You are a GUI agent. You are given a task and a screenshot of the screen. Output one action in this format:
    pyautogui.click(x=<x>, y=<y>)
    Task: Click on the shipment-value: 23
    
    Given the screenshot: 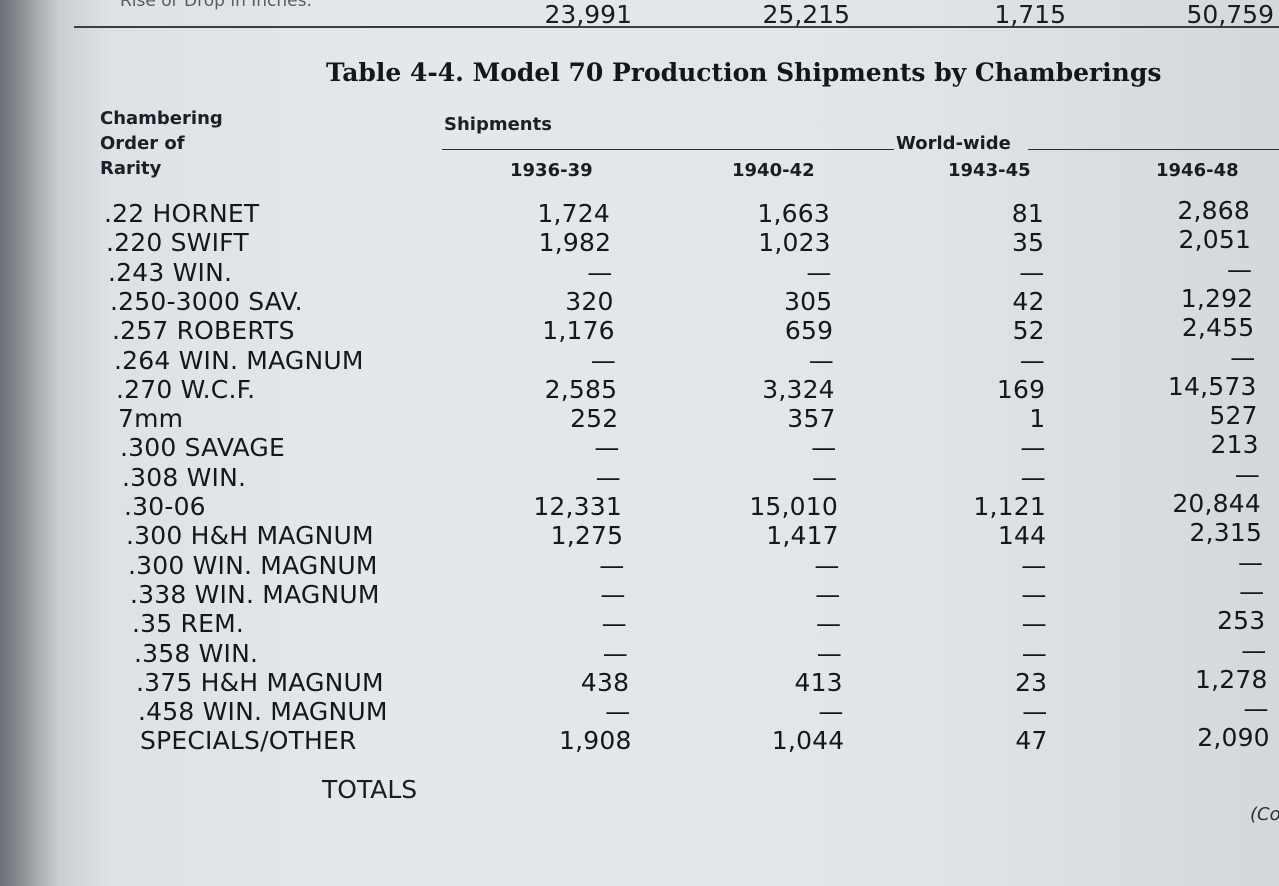 What is the action you would take?
    pyautogui.click(x=1031, y=682)
    